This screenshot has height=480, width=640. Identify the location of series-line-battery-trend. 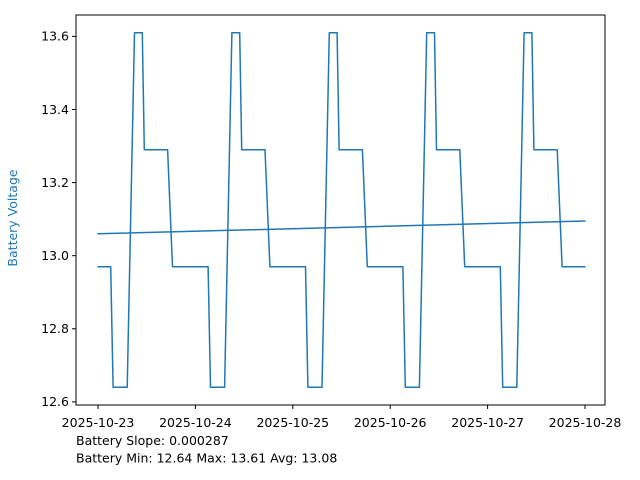
(341, 227).